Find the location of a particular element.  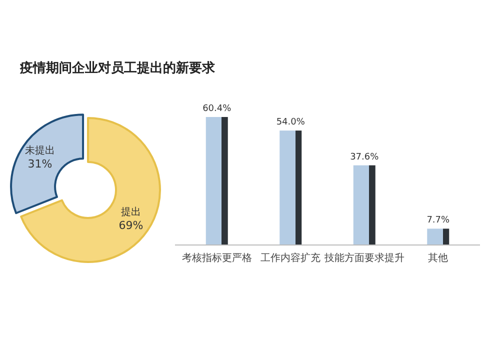

data-label: 69% is located at coordinates (131, 225).